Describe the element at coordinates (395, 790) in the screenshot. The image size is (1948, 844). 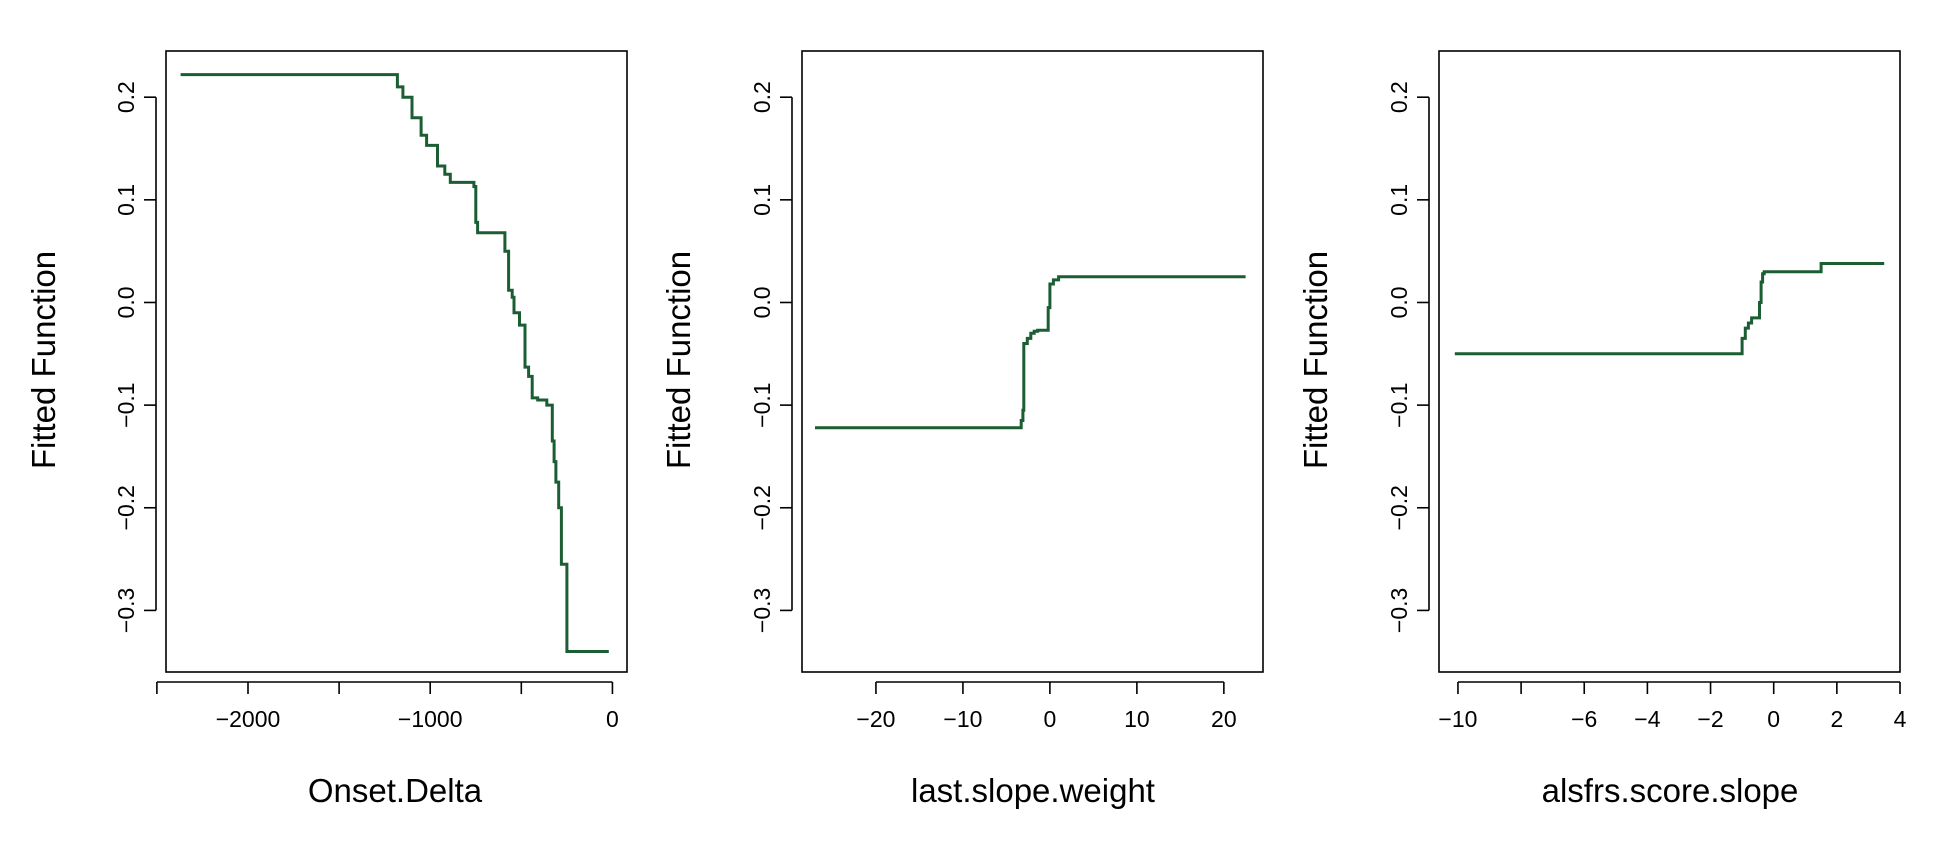
I see `x-axis-label: Onset.Delta` at that location.